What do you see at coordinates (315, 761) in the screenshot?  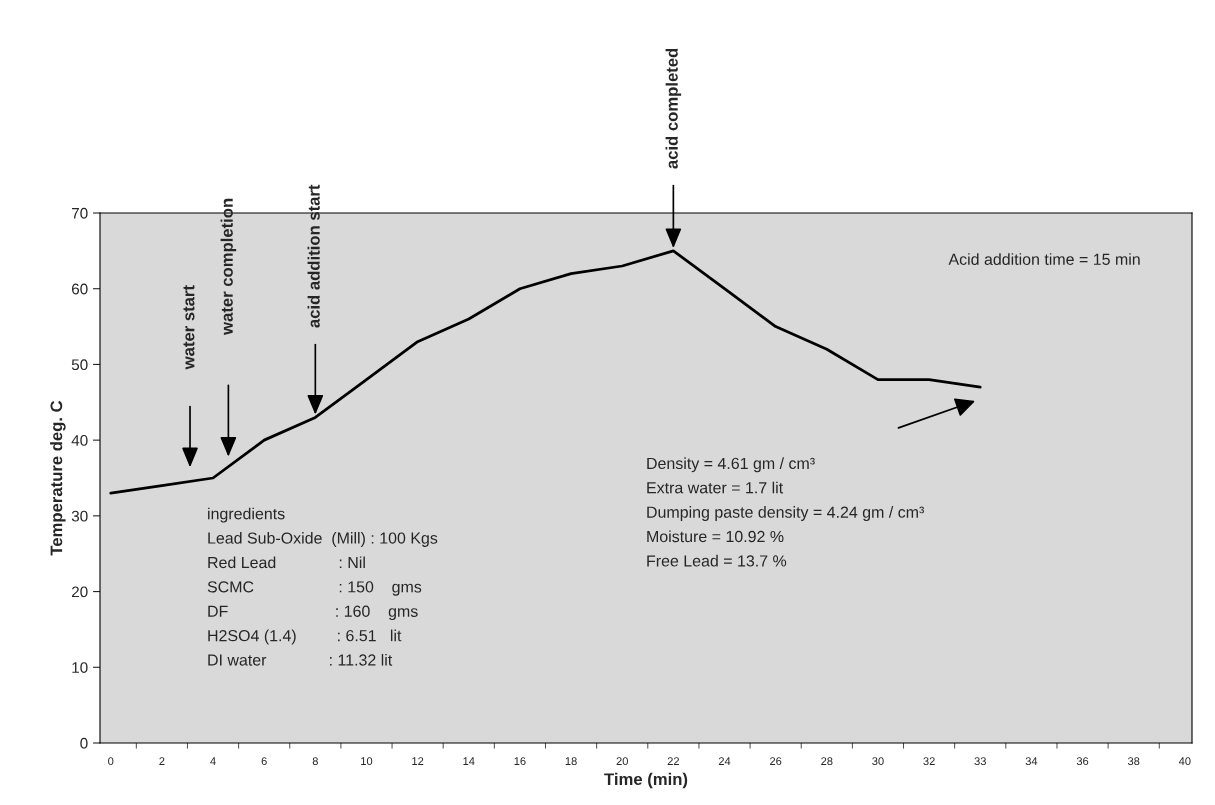 I see `x-tick-label: 8` at bounding box center [315, 761].